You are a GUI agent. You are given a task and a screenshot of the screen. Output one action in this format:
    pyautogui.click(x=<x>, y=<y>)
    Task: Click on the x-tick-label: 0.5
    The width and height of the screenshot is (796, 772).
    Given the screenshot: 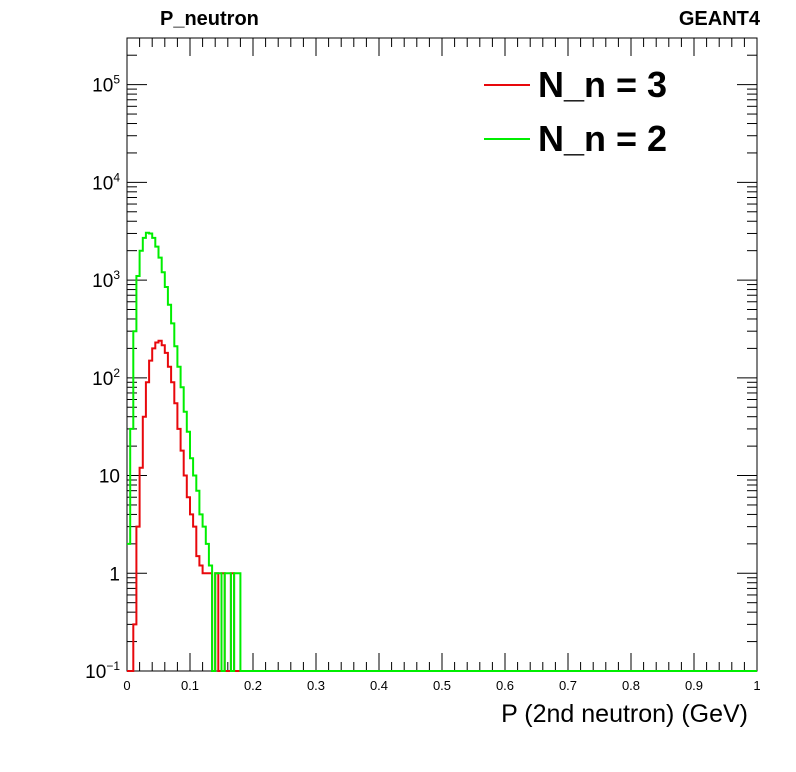 What is the action you would take?
    pyautogui.click(x=442, y=685)
    